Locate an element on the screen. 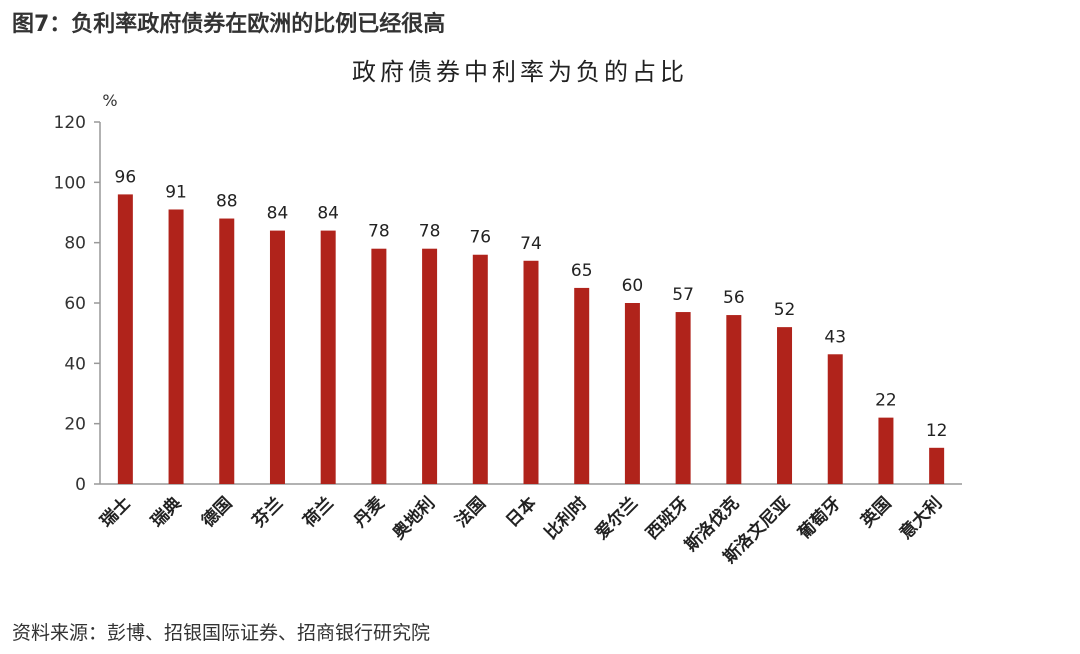  data-label: 65 is located at coordinates (582, 271).